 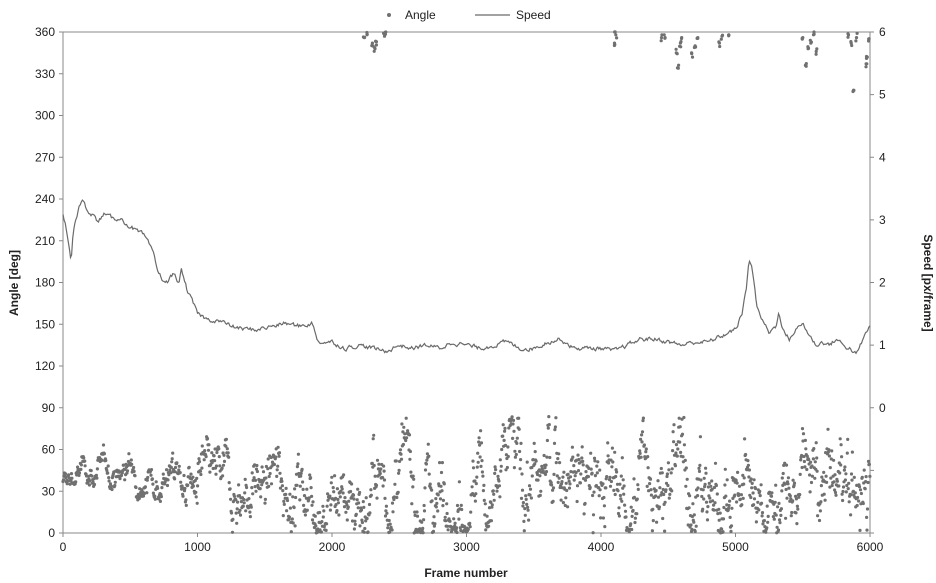 What do you see at coordinates (882, 32) in the screenshot?
I see `right-tick-label: 6` at bounding box center [882, 32].